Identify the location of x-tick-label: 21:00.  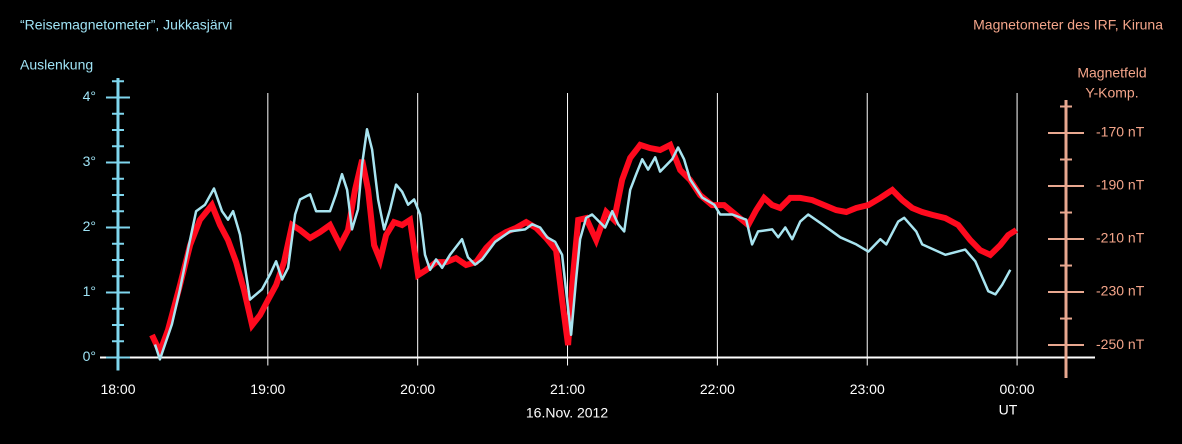
(567, 389).